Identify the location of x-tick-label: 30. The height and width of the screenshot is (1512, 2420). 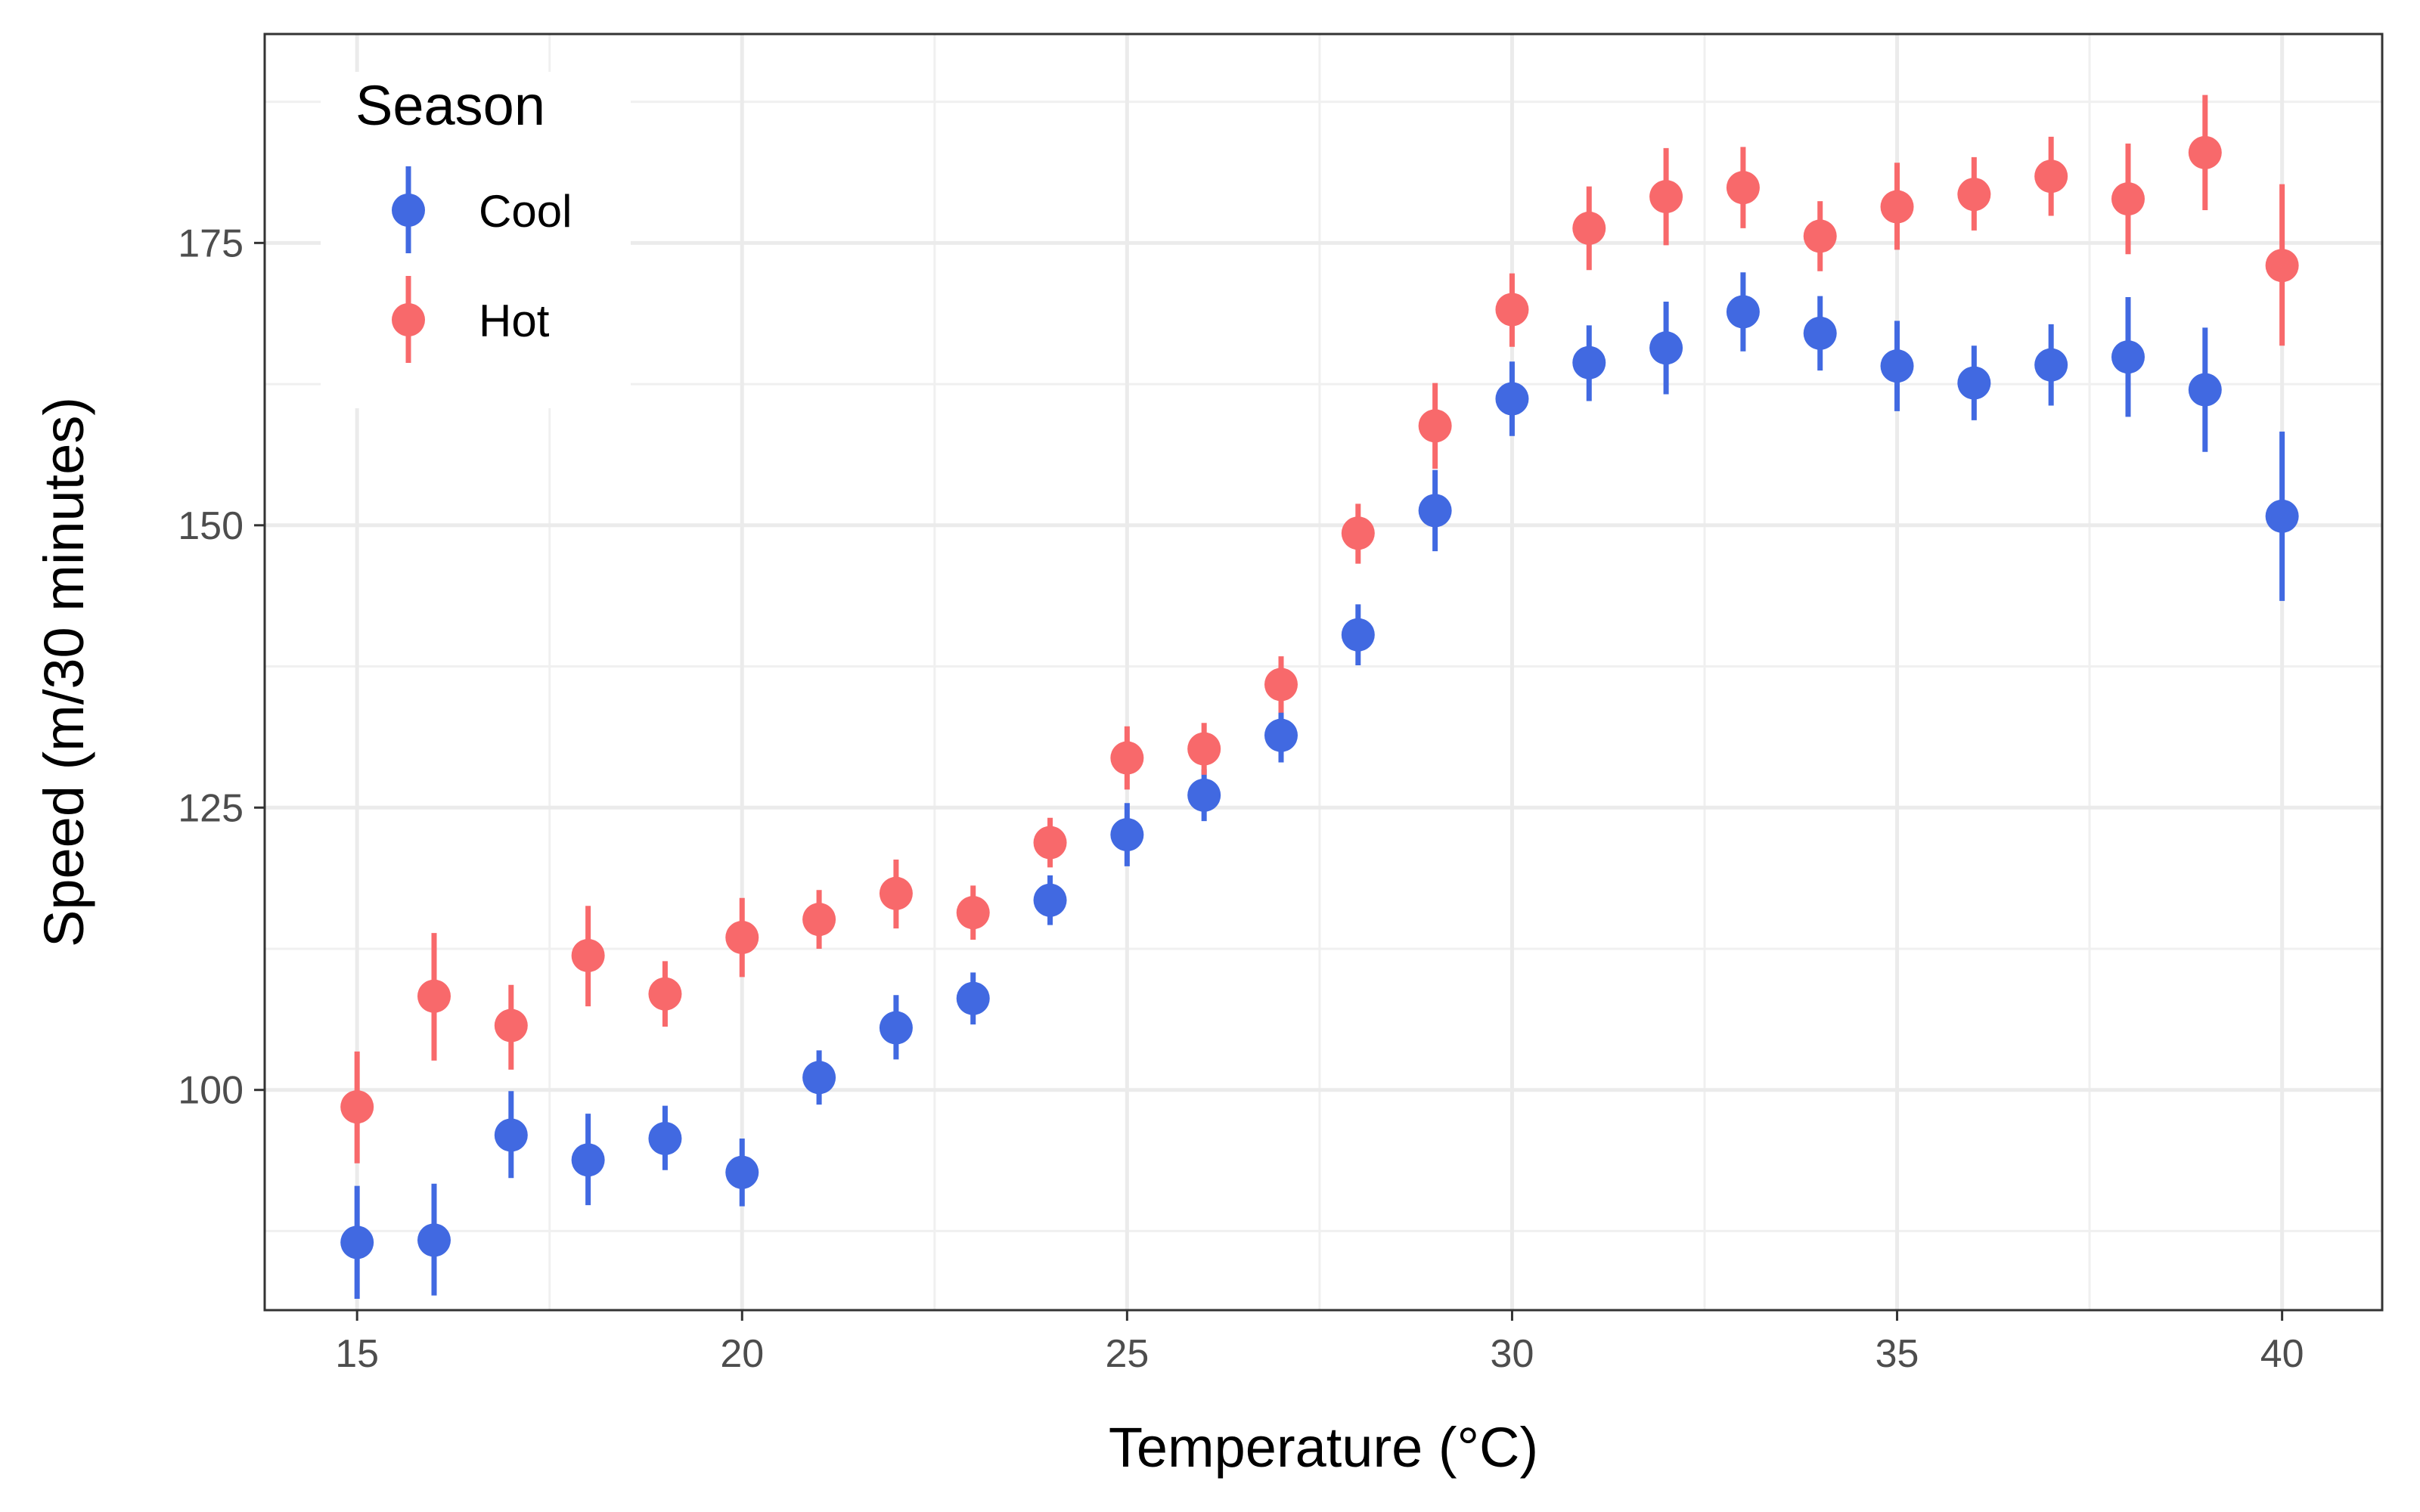
(1512, 1354).